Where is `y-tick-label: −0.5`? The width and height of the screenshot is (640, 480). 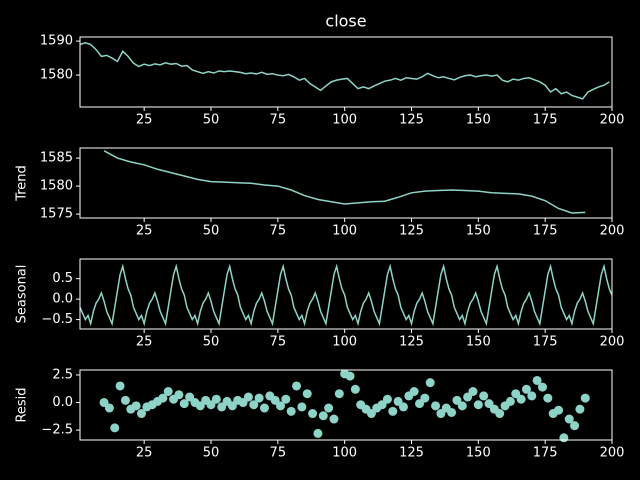
y-tick-label: −0.5 is located at coordinates (57, 319).